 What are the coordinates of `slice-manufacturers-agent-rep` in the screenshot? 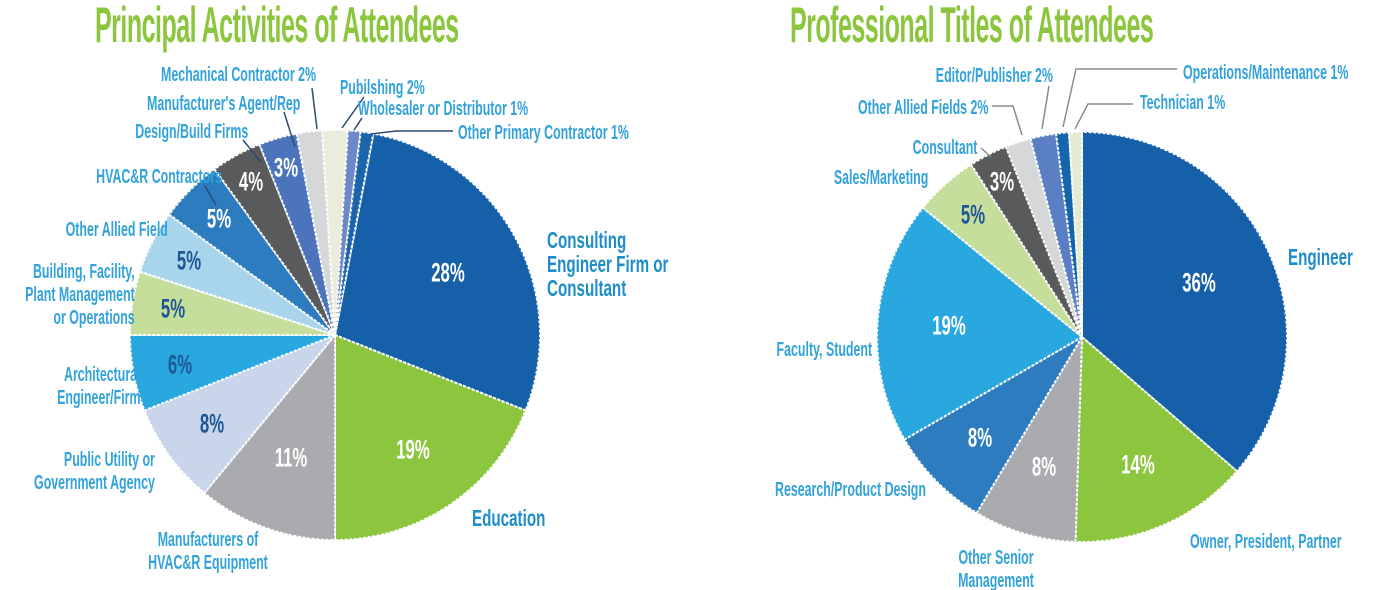 It's located at (297, 234).